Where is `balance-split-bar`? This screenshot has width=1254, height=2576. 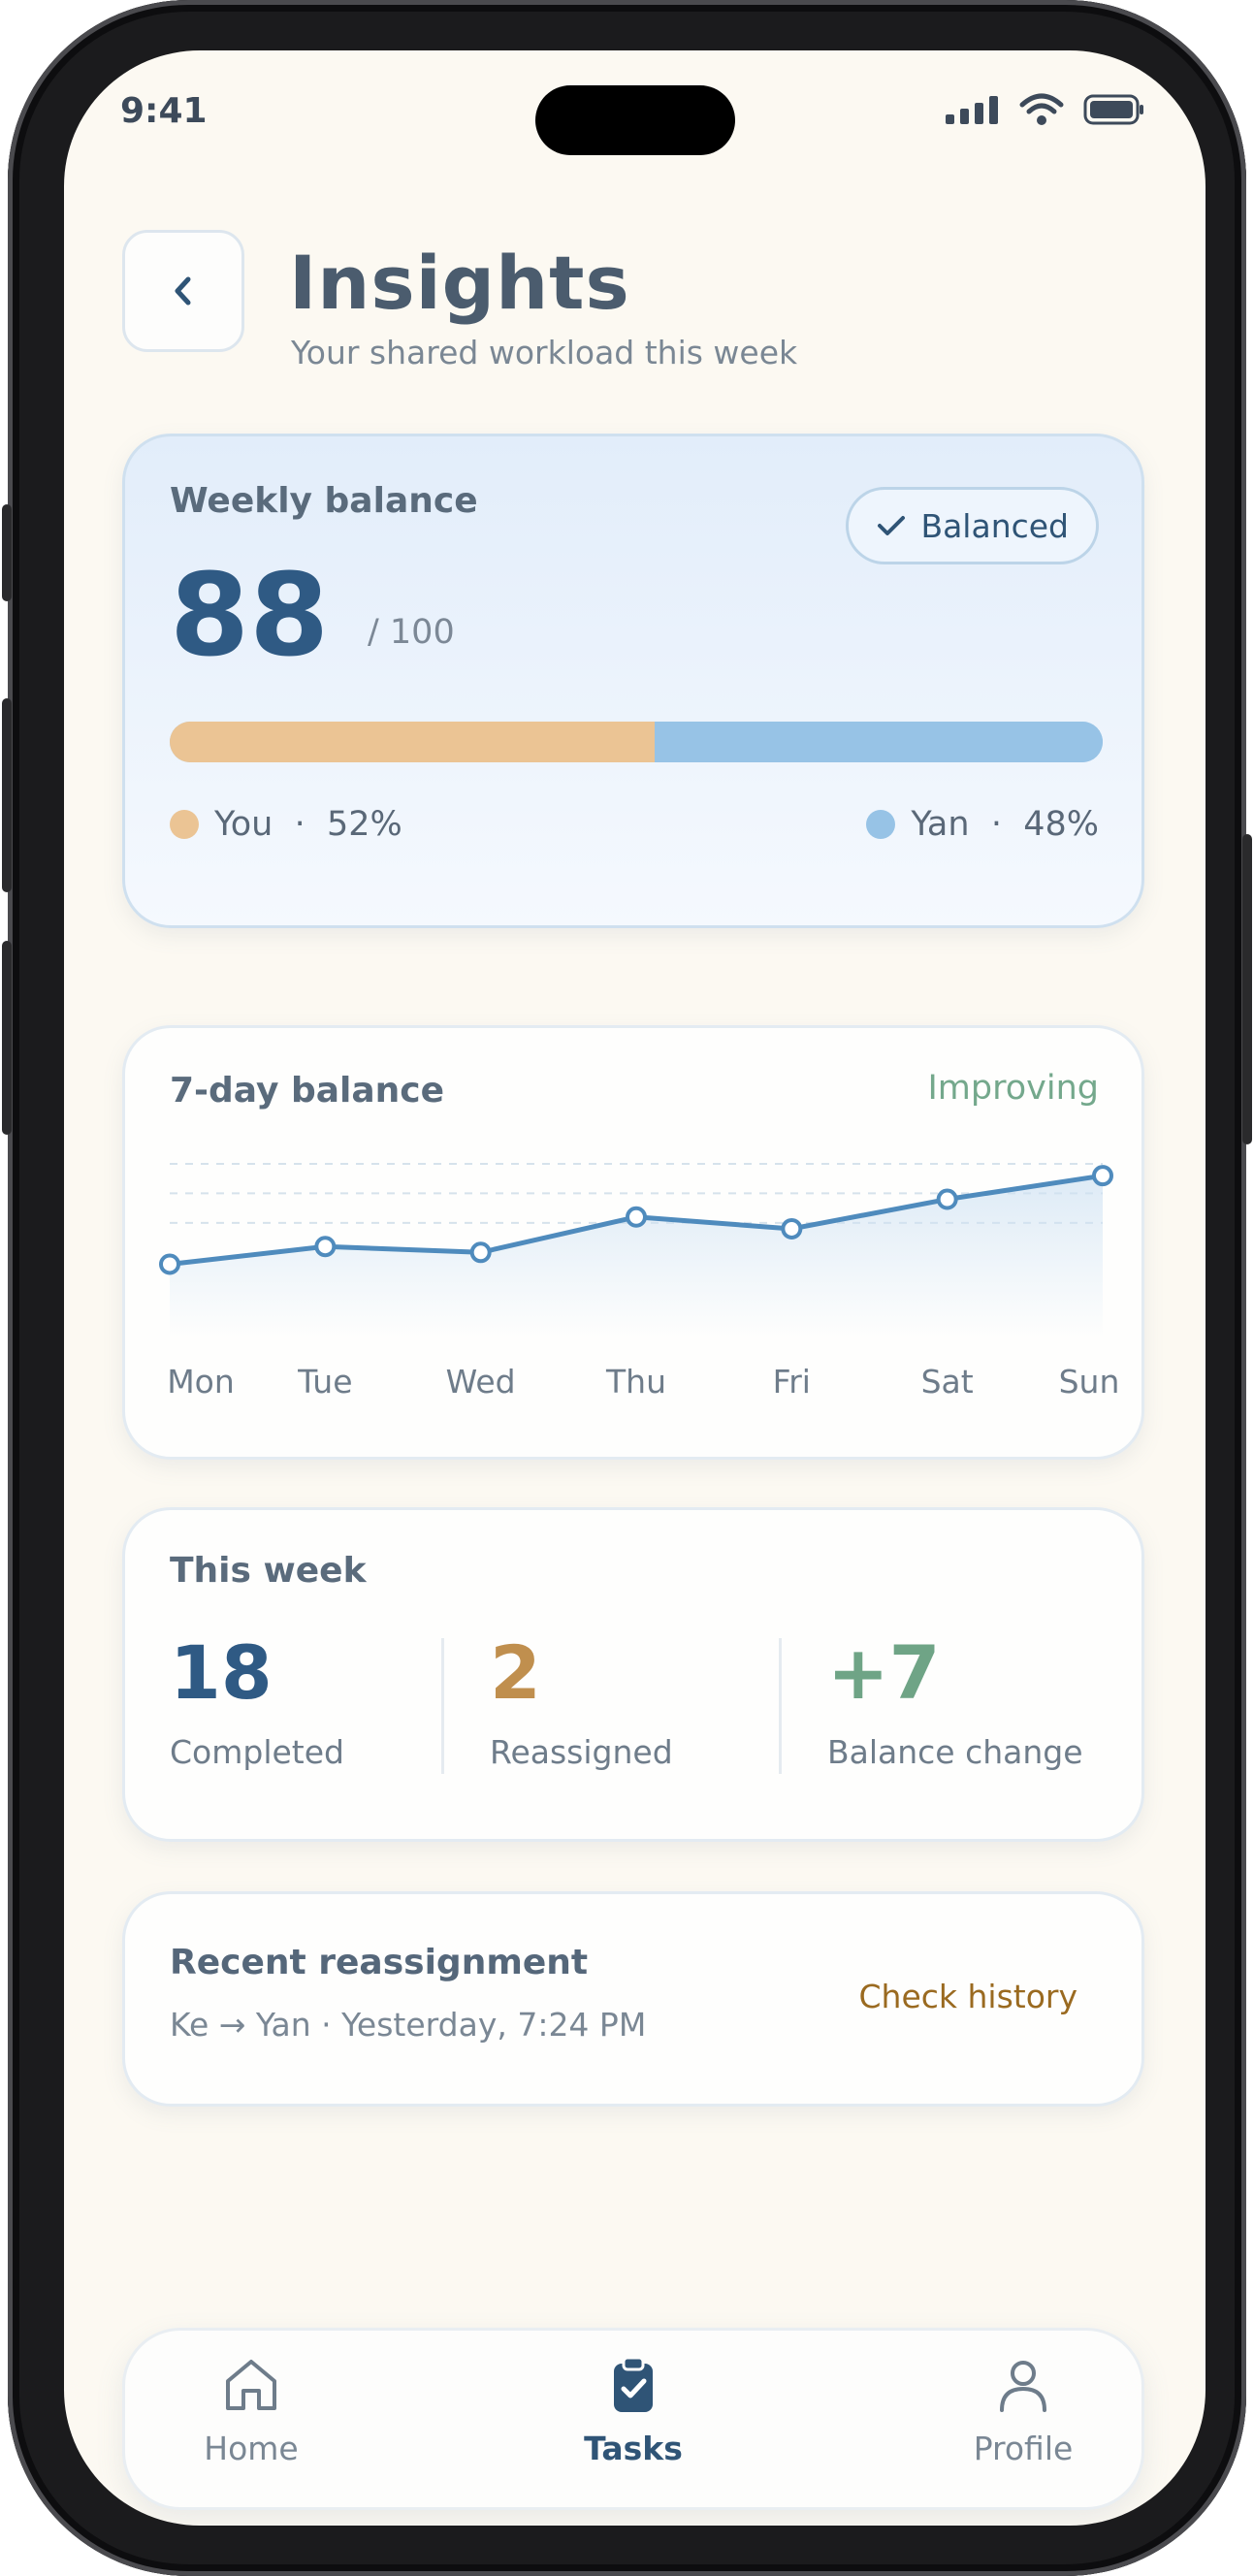 balance-split-bar is located at coordinates (636, 742).